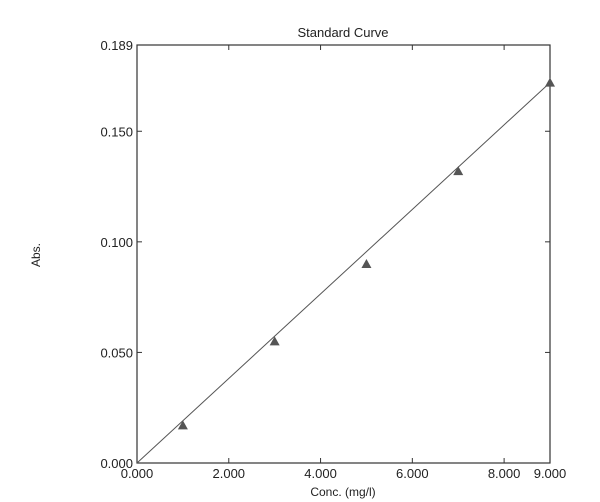  Describe the element at coordinates (116, 131) in the screenshot. I see `y-tick-label: 0.150` at that location.